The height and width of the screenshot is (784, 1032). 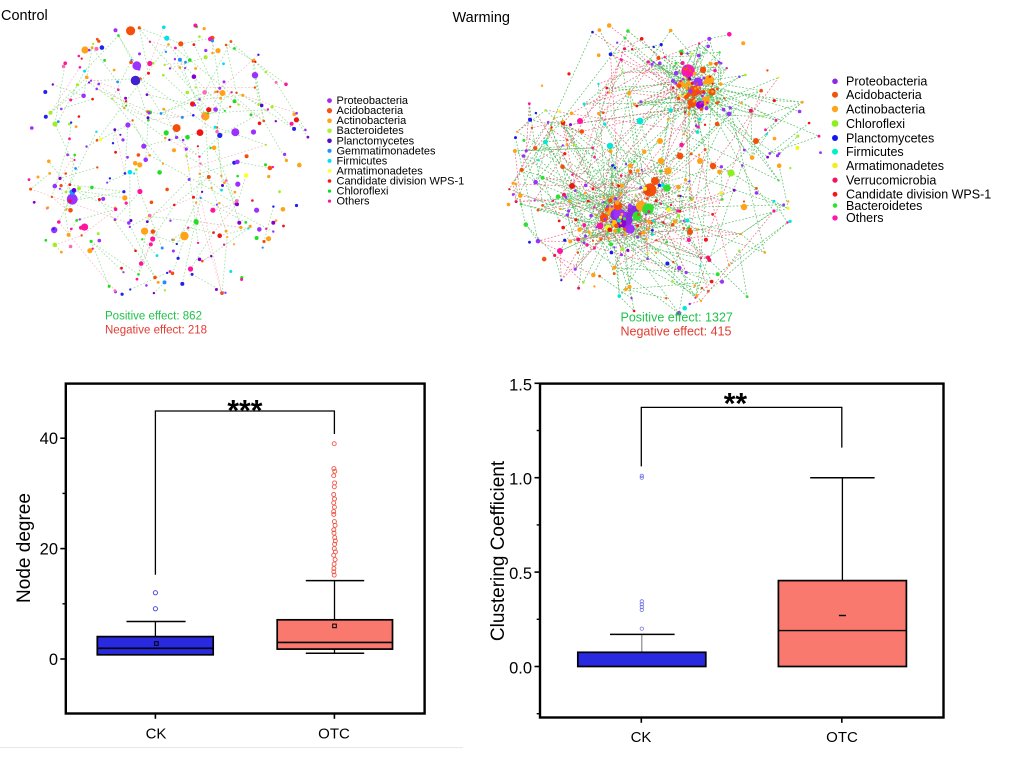 What do you see at coordinates (24, 548) in the screenshot?
I see `svg-text: Node degree` at bounding box center [24, 548].